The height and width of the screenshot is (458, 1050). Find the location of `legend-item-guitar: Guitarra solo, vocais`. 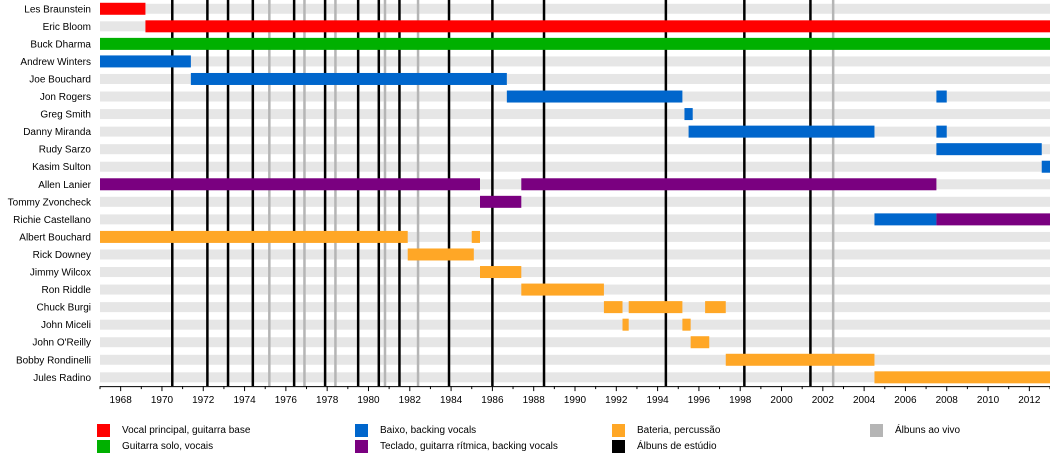

legend-item-guitar: Guitarra solo, vocais is located at coordinates (155, 446).